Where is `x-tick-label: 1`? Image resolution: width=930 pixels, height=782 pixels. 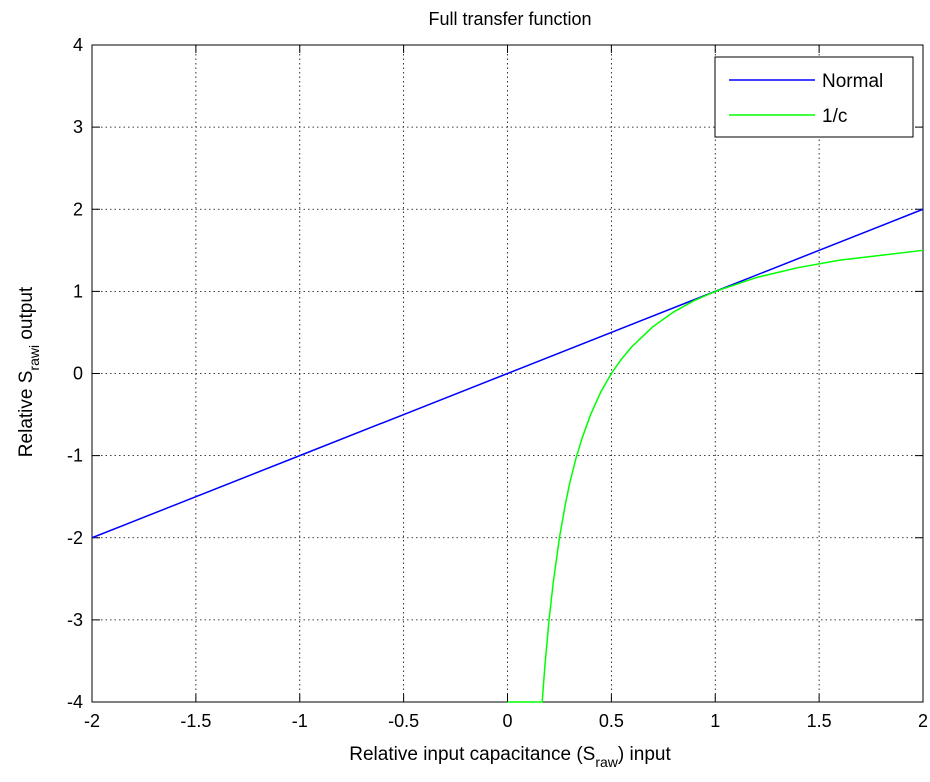
x-tick-label: 1 is located at coordinates (715, 721).